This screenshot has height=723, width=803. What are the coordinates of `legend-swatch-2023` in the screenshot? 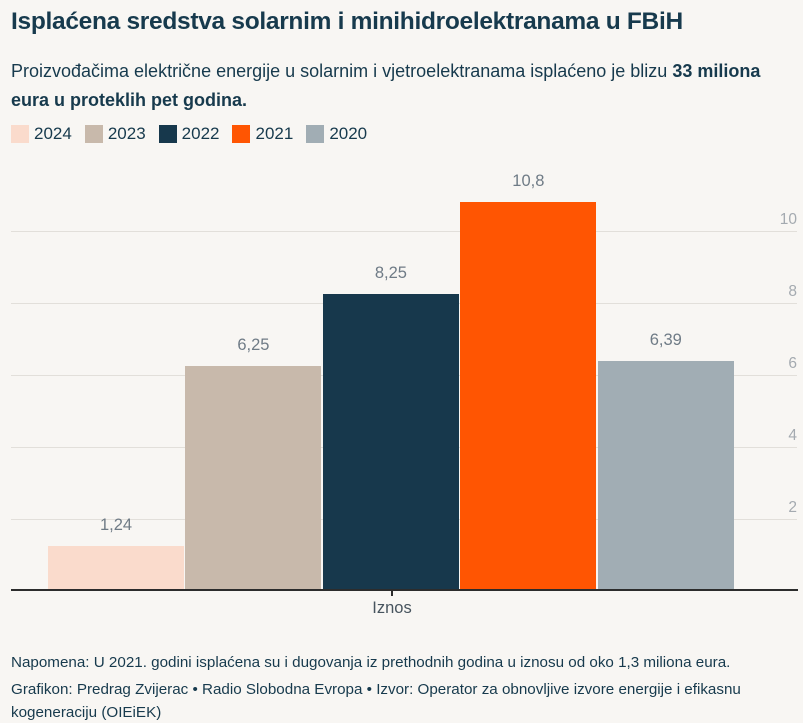 It's located at (93, 134).